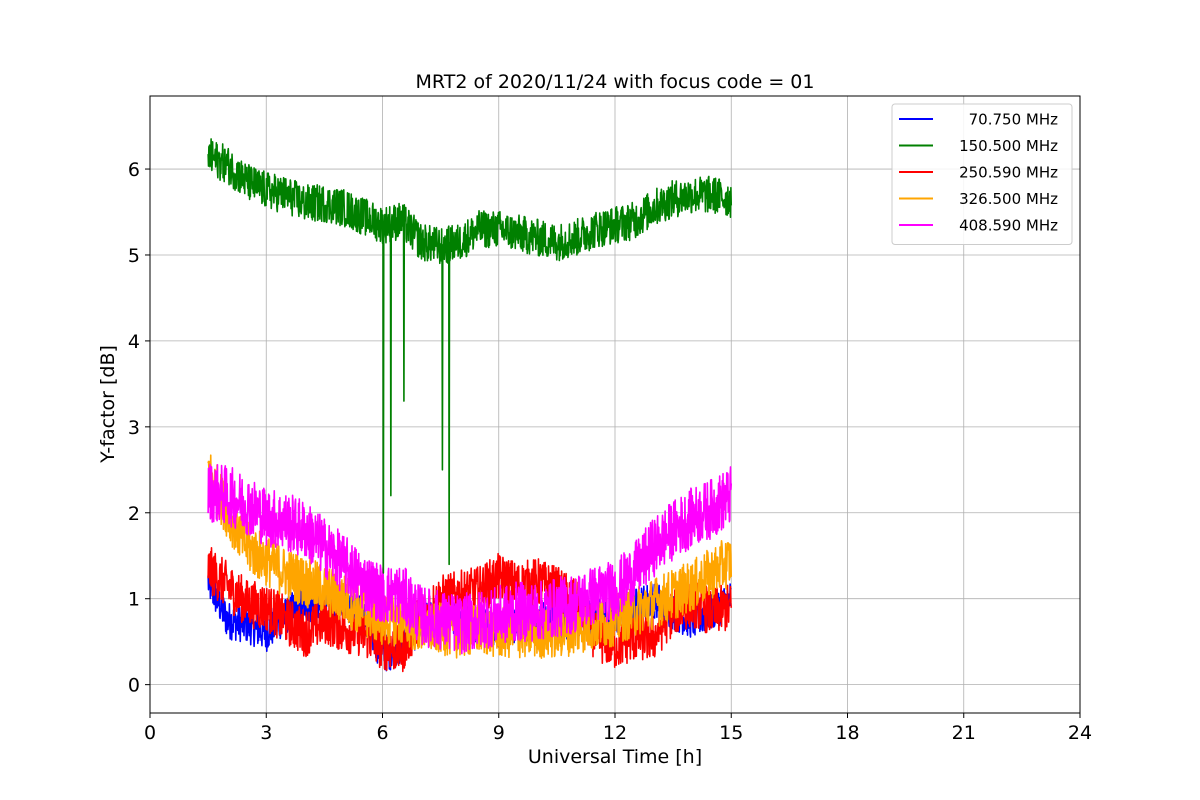 Image resolution: width=1200 pixels, height=800 pixels. What do you see at coordinates (615, 757) in the screenshot?
I see `x-axis-label: Universal Time [h]` at bounding box center [615, 757].